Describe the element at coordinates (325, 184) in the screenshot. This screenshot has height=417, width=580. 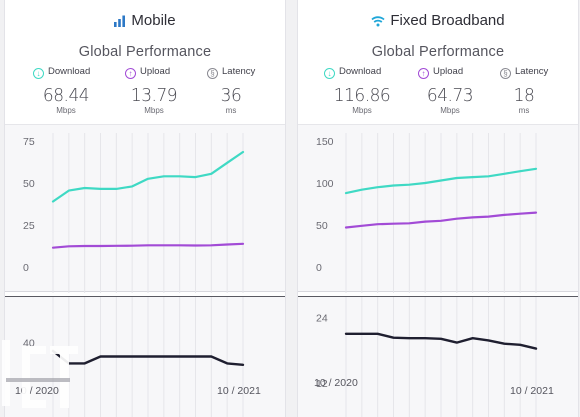
I see `y-tick-label: 100` at that location.